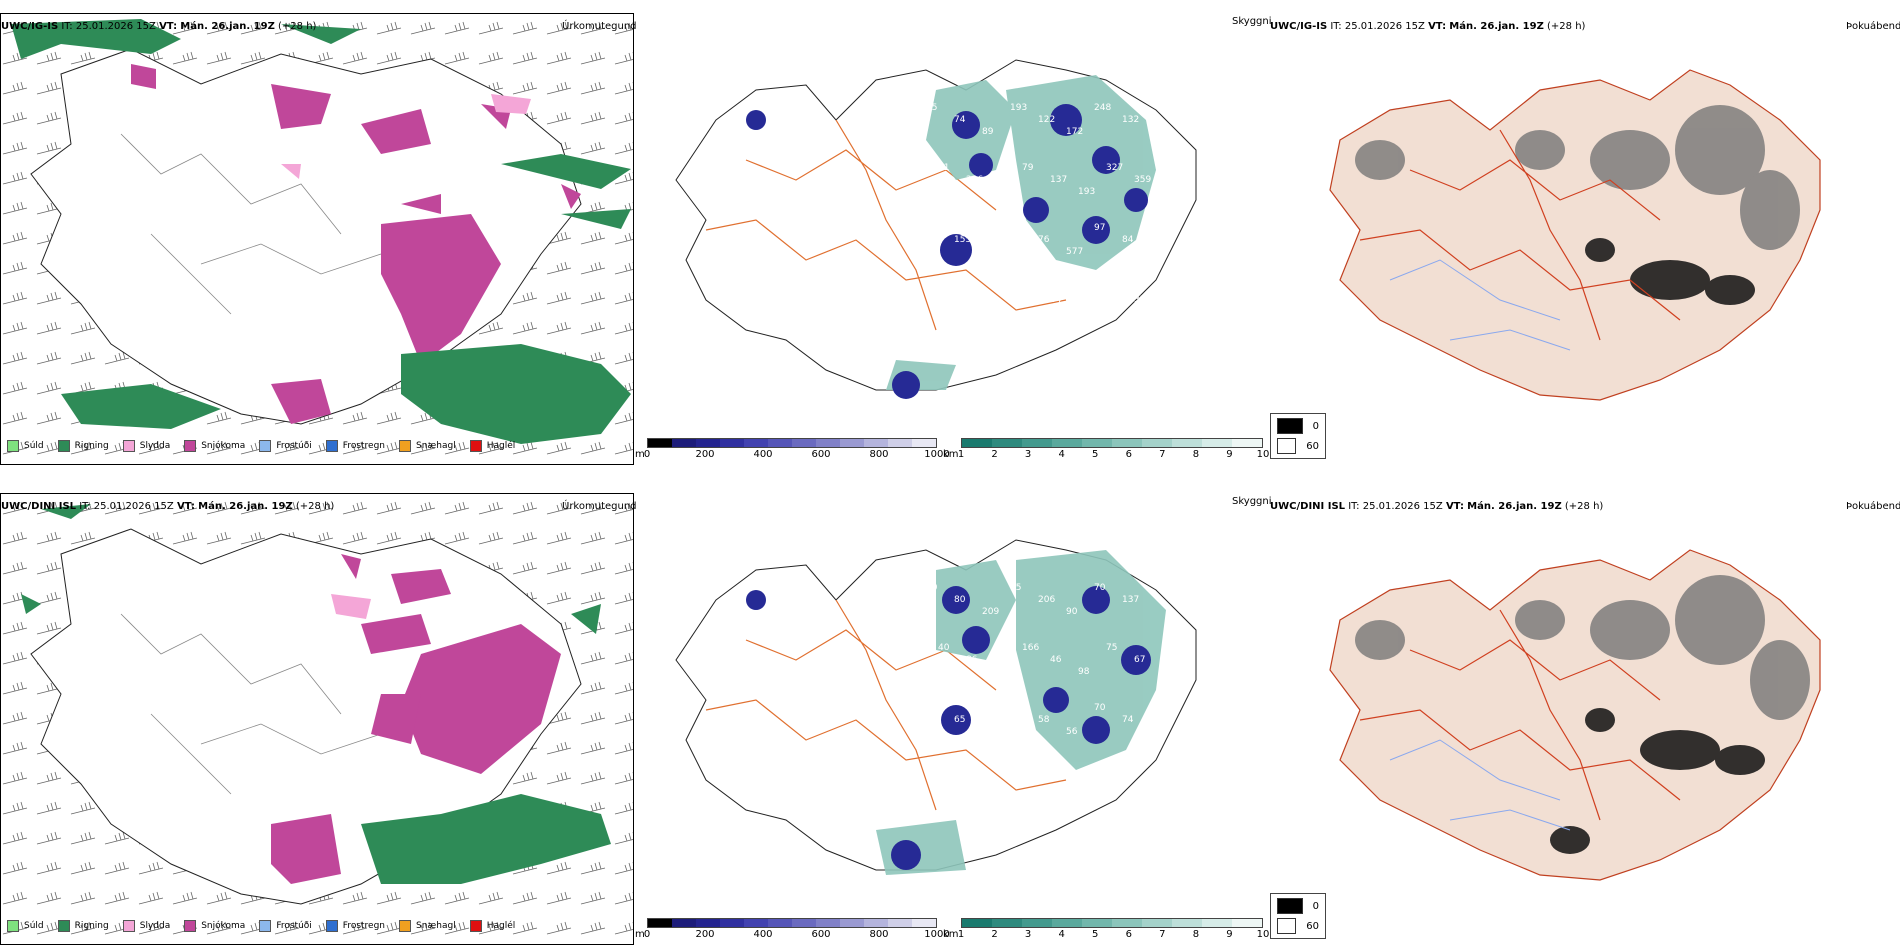 The width and height of the screenshot is (1900, 950). I want to click on cloud-base-label: 193, so click(1018, 108).